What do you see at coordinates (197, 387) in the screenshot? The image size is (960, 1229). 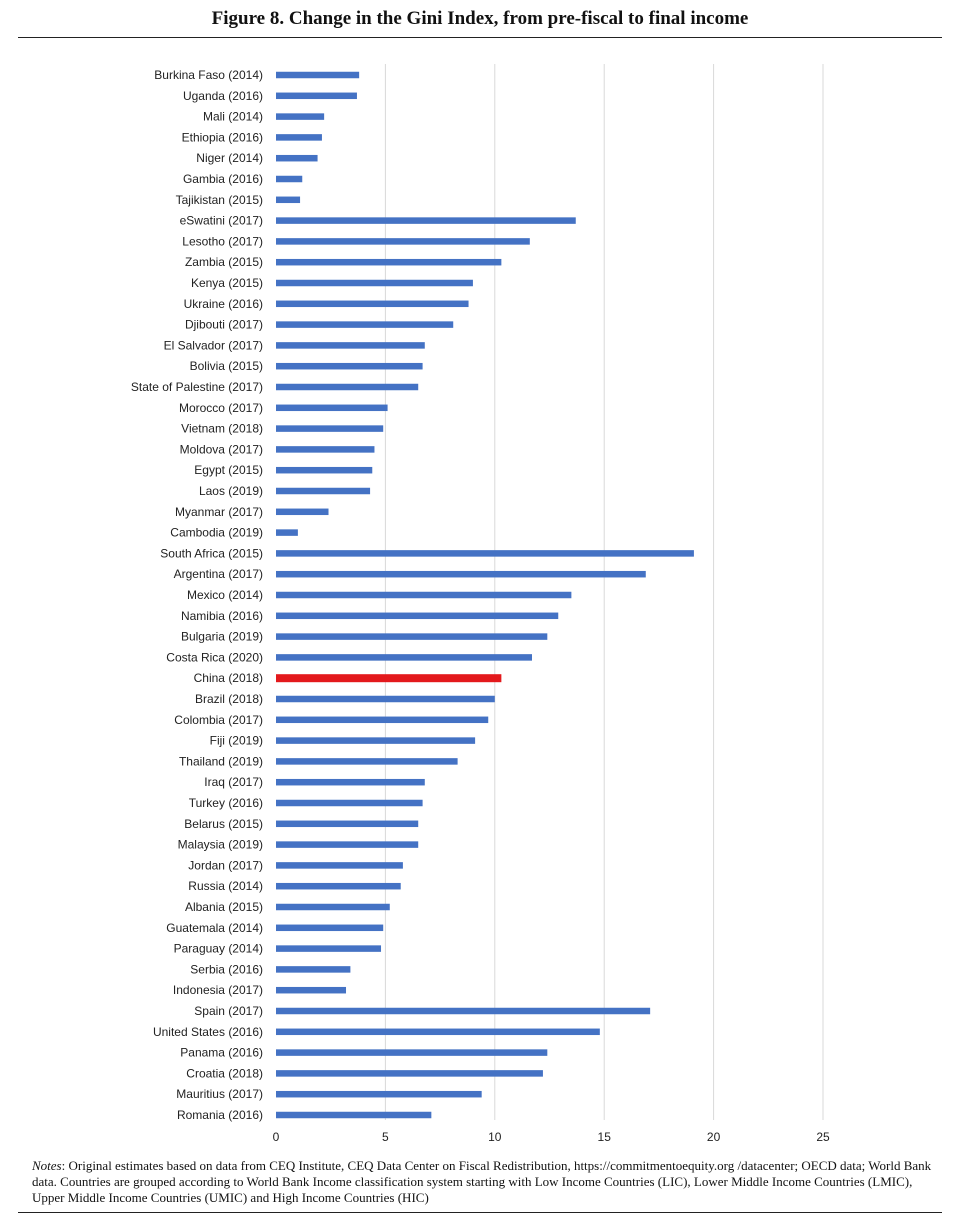 I see `category-label: State of Palestine (2017)` at bounding box center [197, 387].